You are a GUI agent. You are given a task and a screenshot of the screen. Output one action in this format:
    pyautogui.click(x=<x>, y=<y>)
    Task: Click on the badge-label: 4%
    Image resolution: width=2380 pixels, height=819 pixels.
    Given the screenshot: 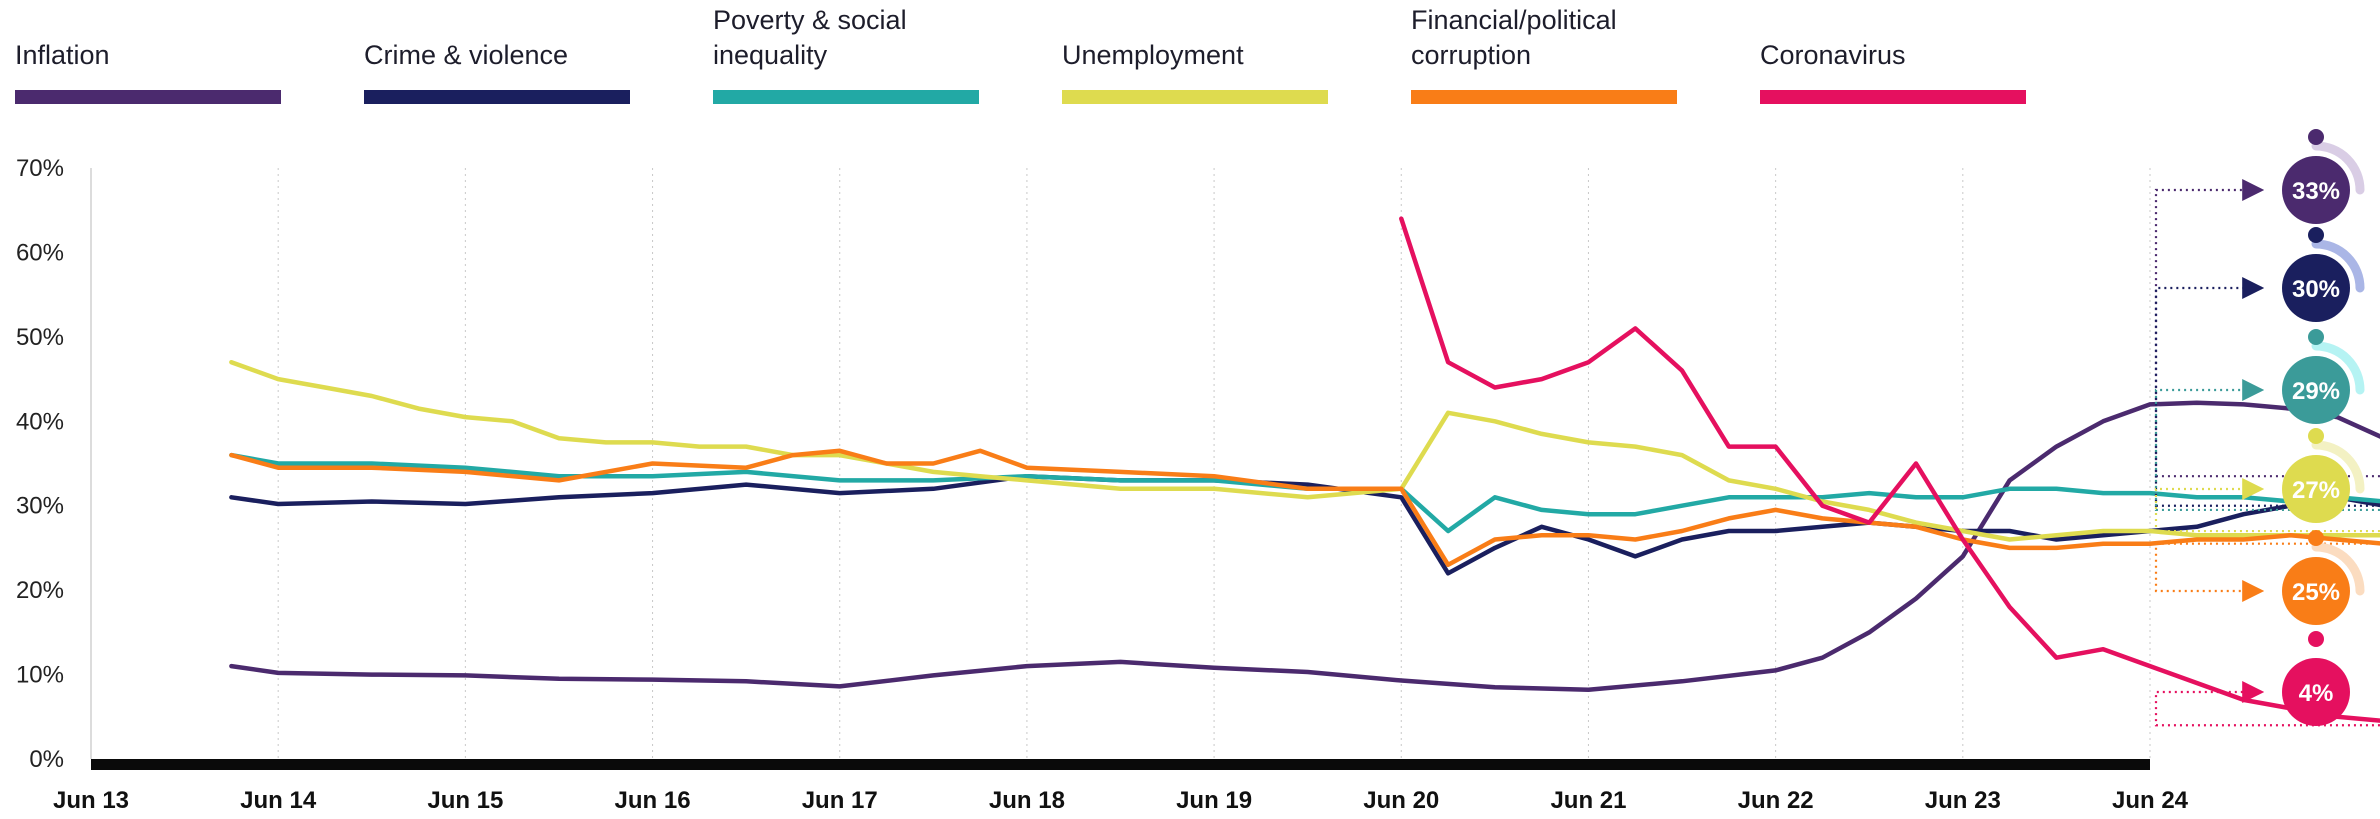 What is the action you would take?
    pyautogui.click(x=2316, y=693)
    